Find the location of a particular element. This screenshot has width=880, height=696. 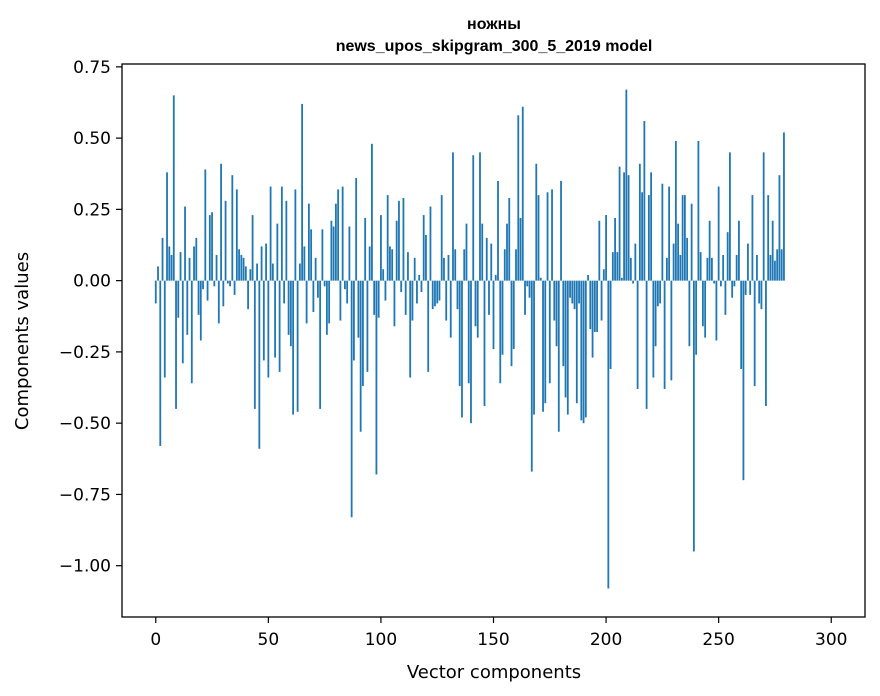

chart-title-word: ножны is located at coordinates (494, 24).